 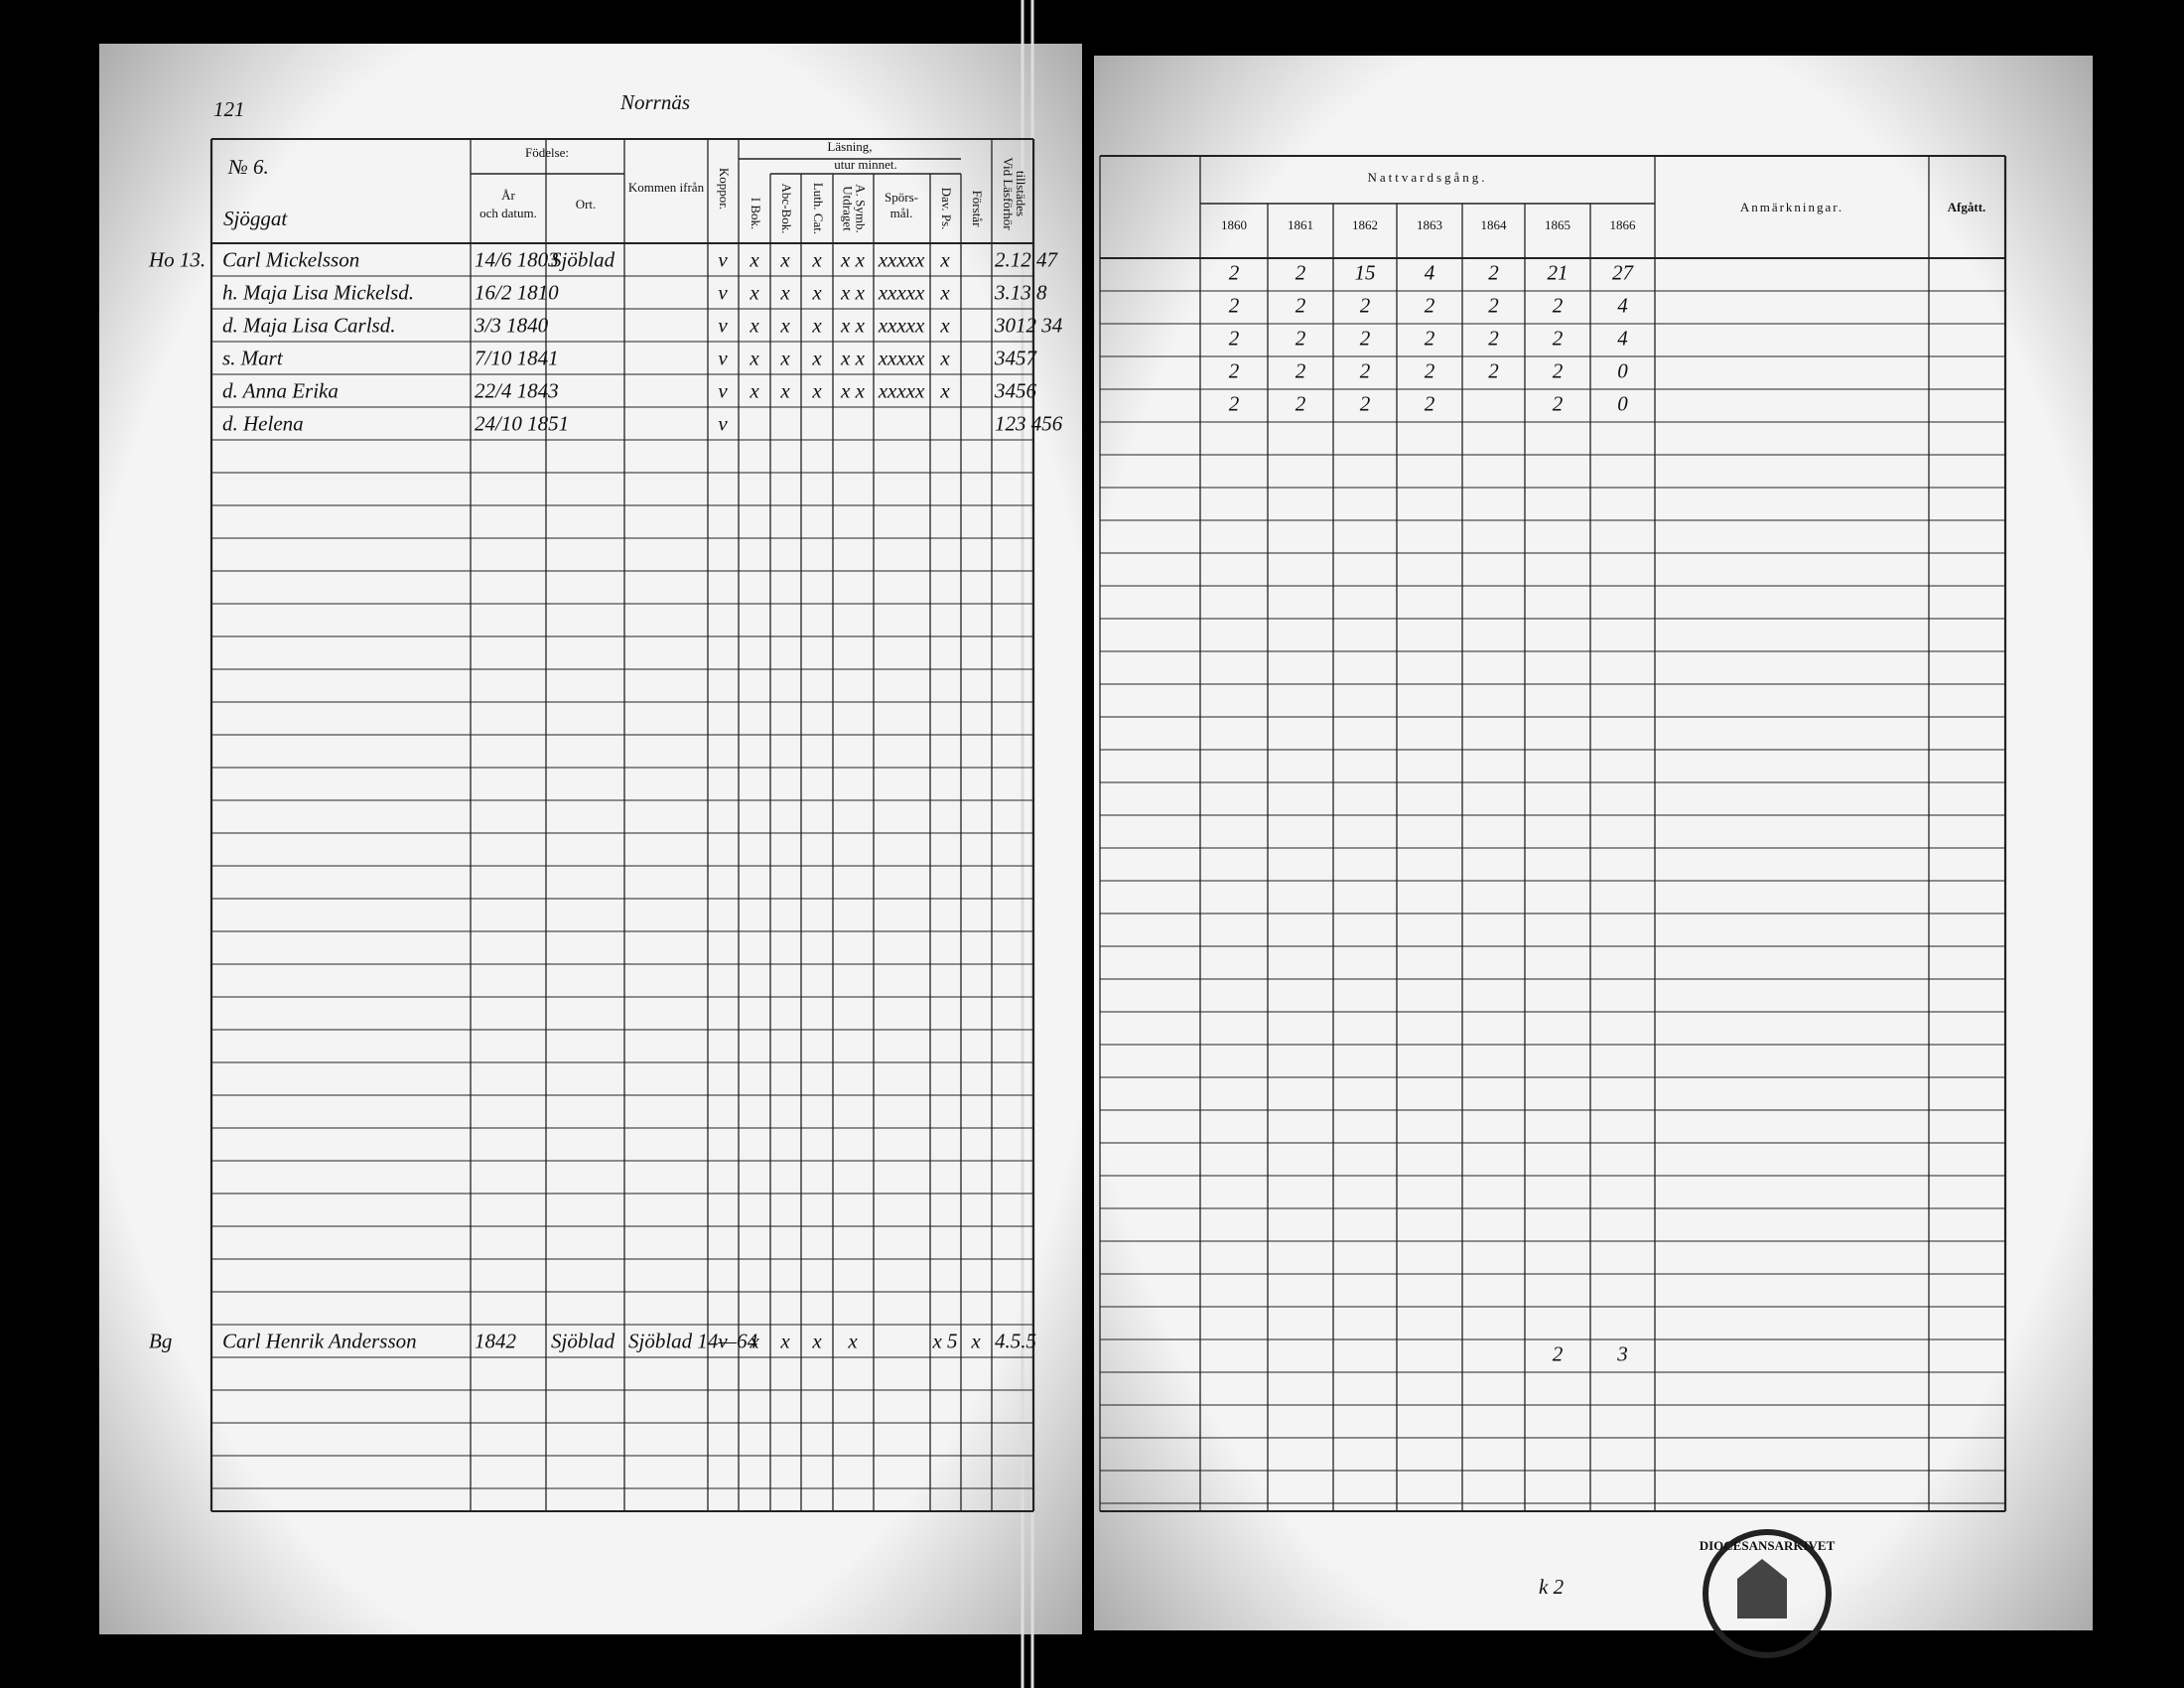 What do you see at coordinates (1008, 193) in the screenshot?
I see `header-present: Vid Läsförhör` at bounding box center [1008, 193].